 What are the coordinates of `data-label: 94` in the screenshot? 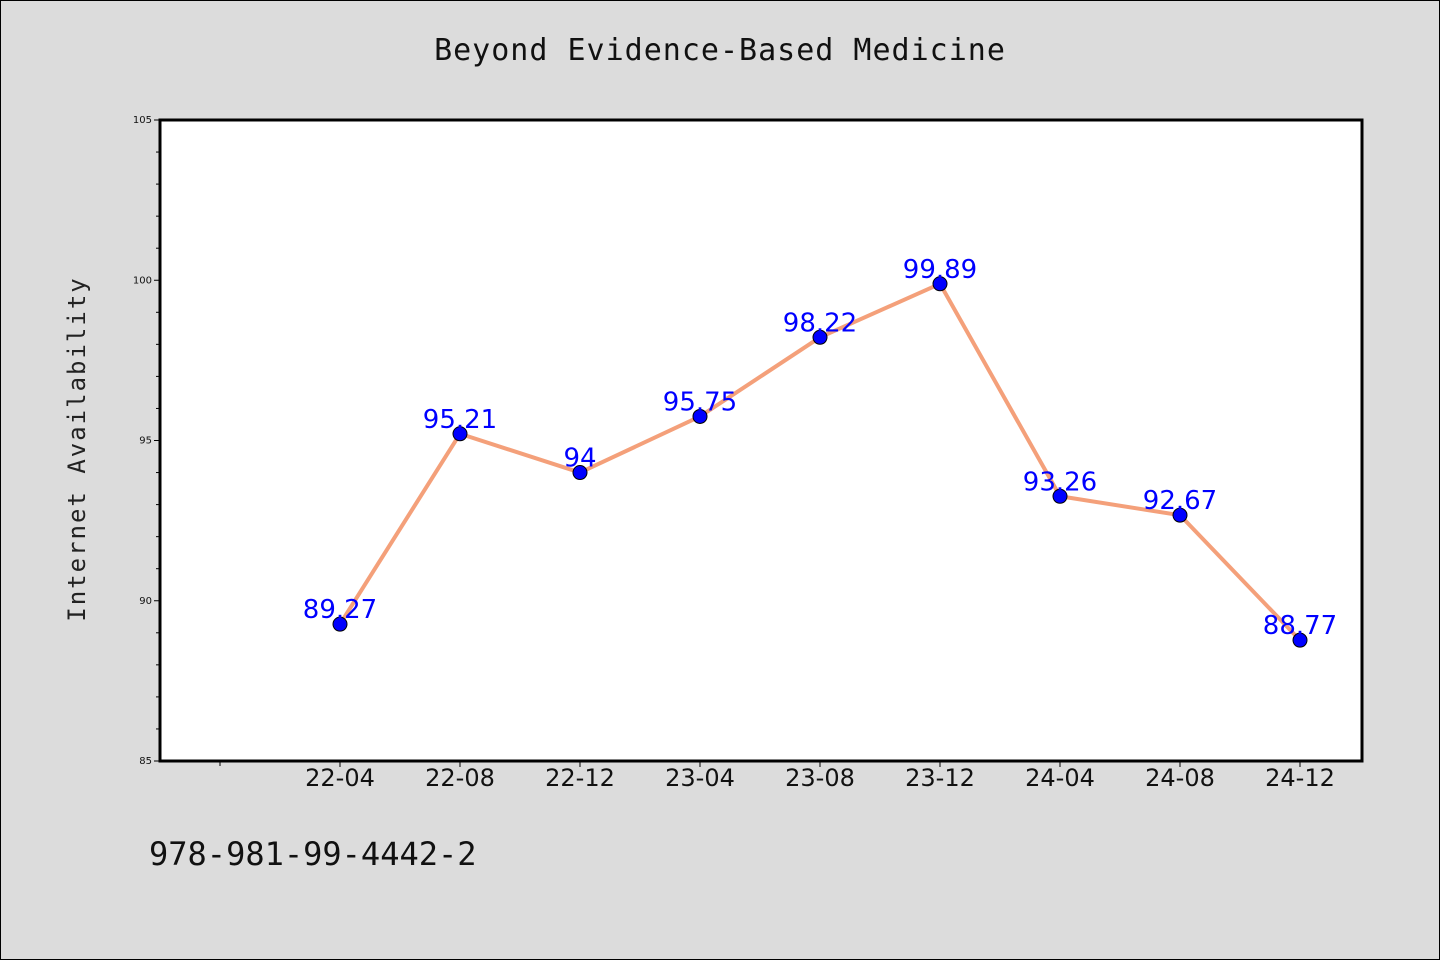 It's located at (579, 459).